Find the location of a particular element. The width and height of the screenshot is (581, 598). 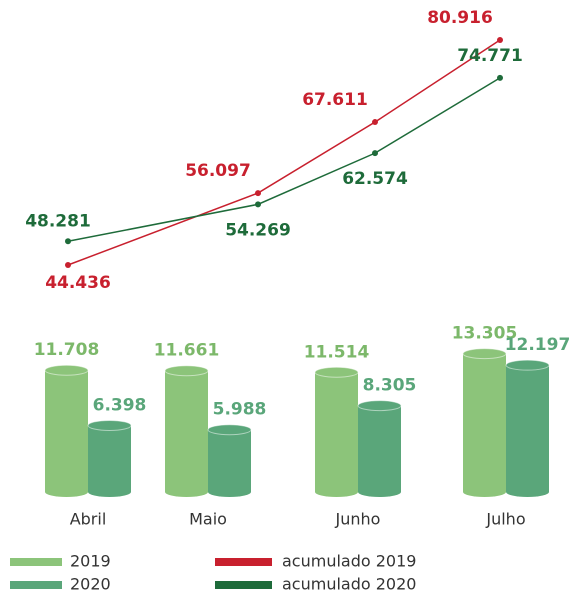

value-label: 62.574 is located at coordinates (375, 179).